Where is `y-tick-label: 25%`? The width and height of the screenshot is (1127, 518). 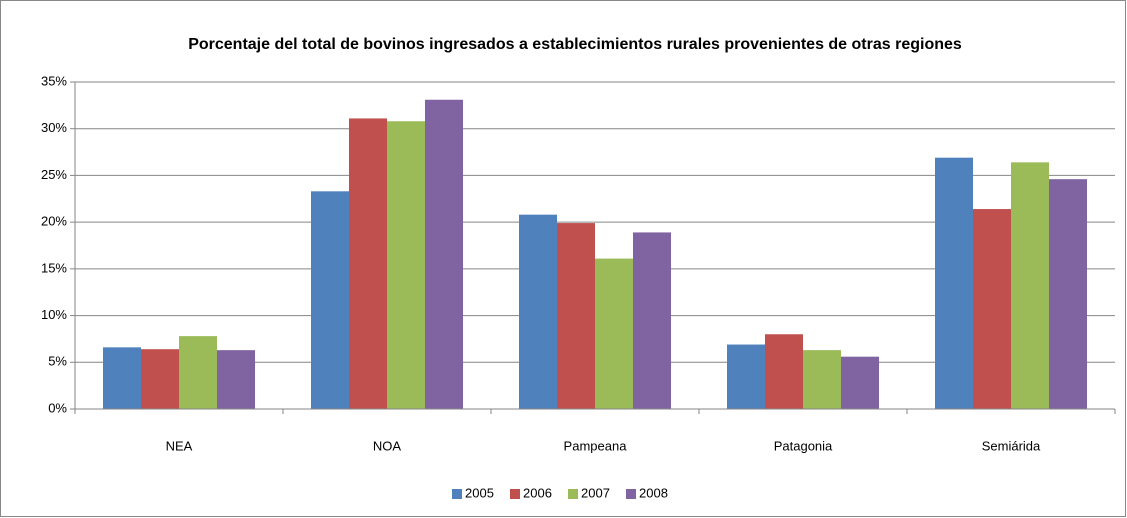
y-tick-label: 25% is located at coordinates (54, 174).